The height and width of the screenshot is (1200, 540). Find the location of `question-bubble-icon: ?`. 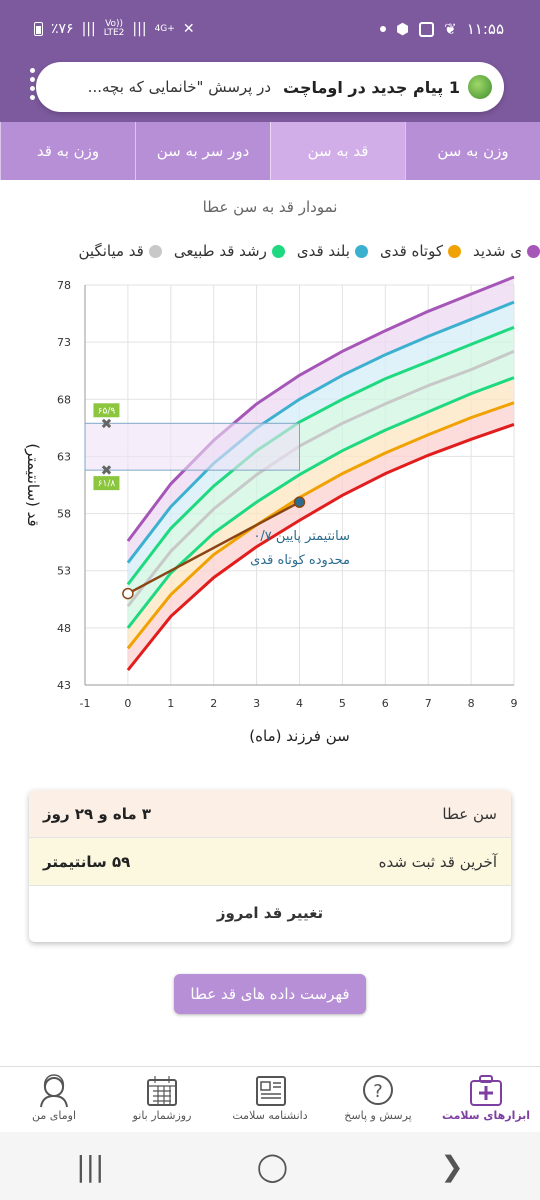

question-bubble-icon: ? is located at coordinates (378, 1090).